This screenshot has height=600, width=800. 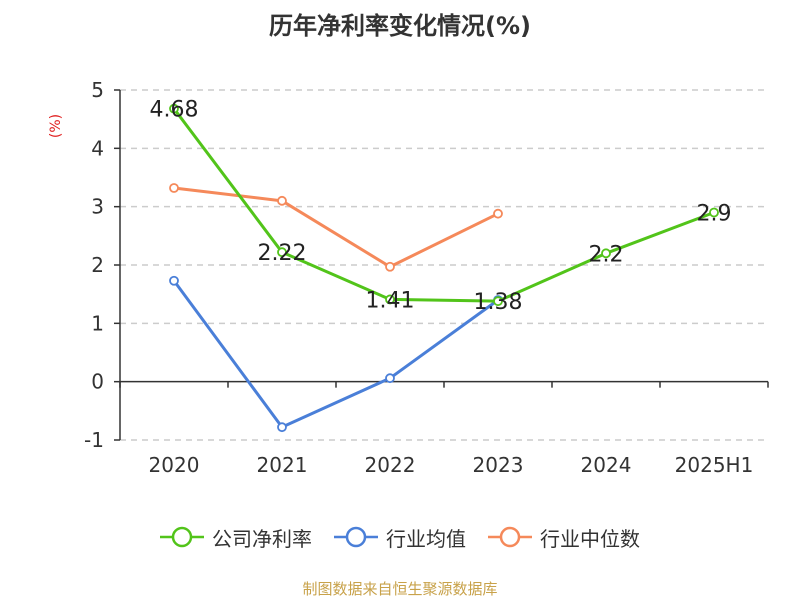 I want to click on legend-label: 行业均值, so click(x=426, y=538).